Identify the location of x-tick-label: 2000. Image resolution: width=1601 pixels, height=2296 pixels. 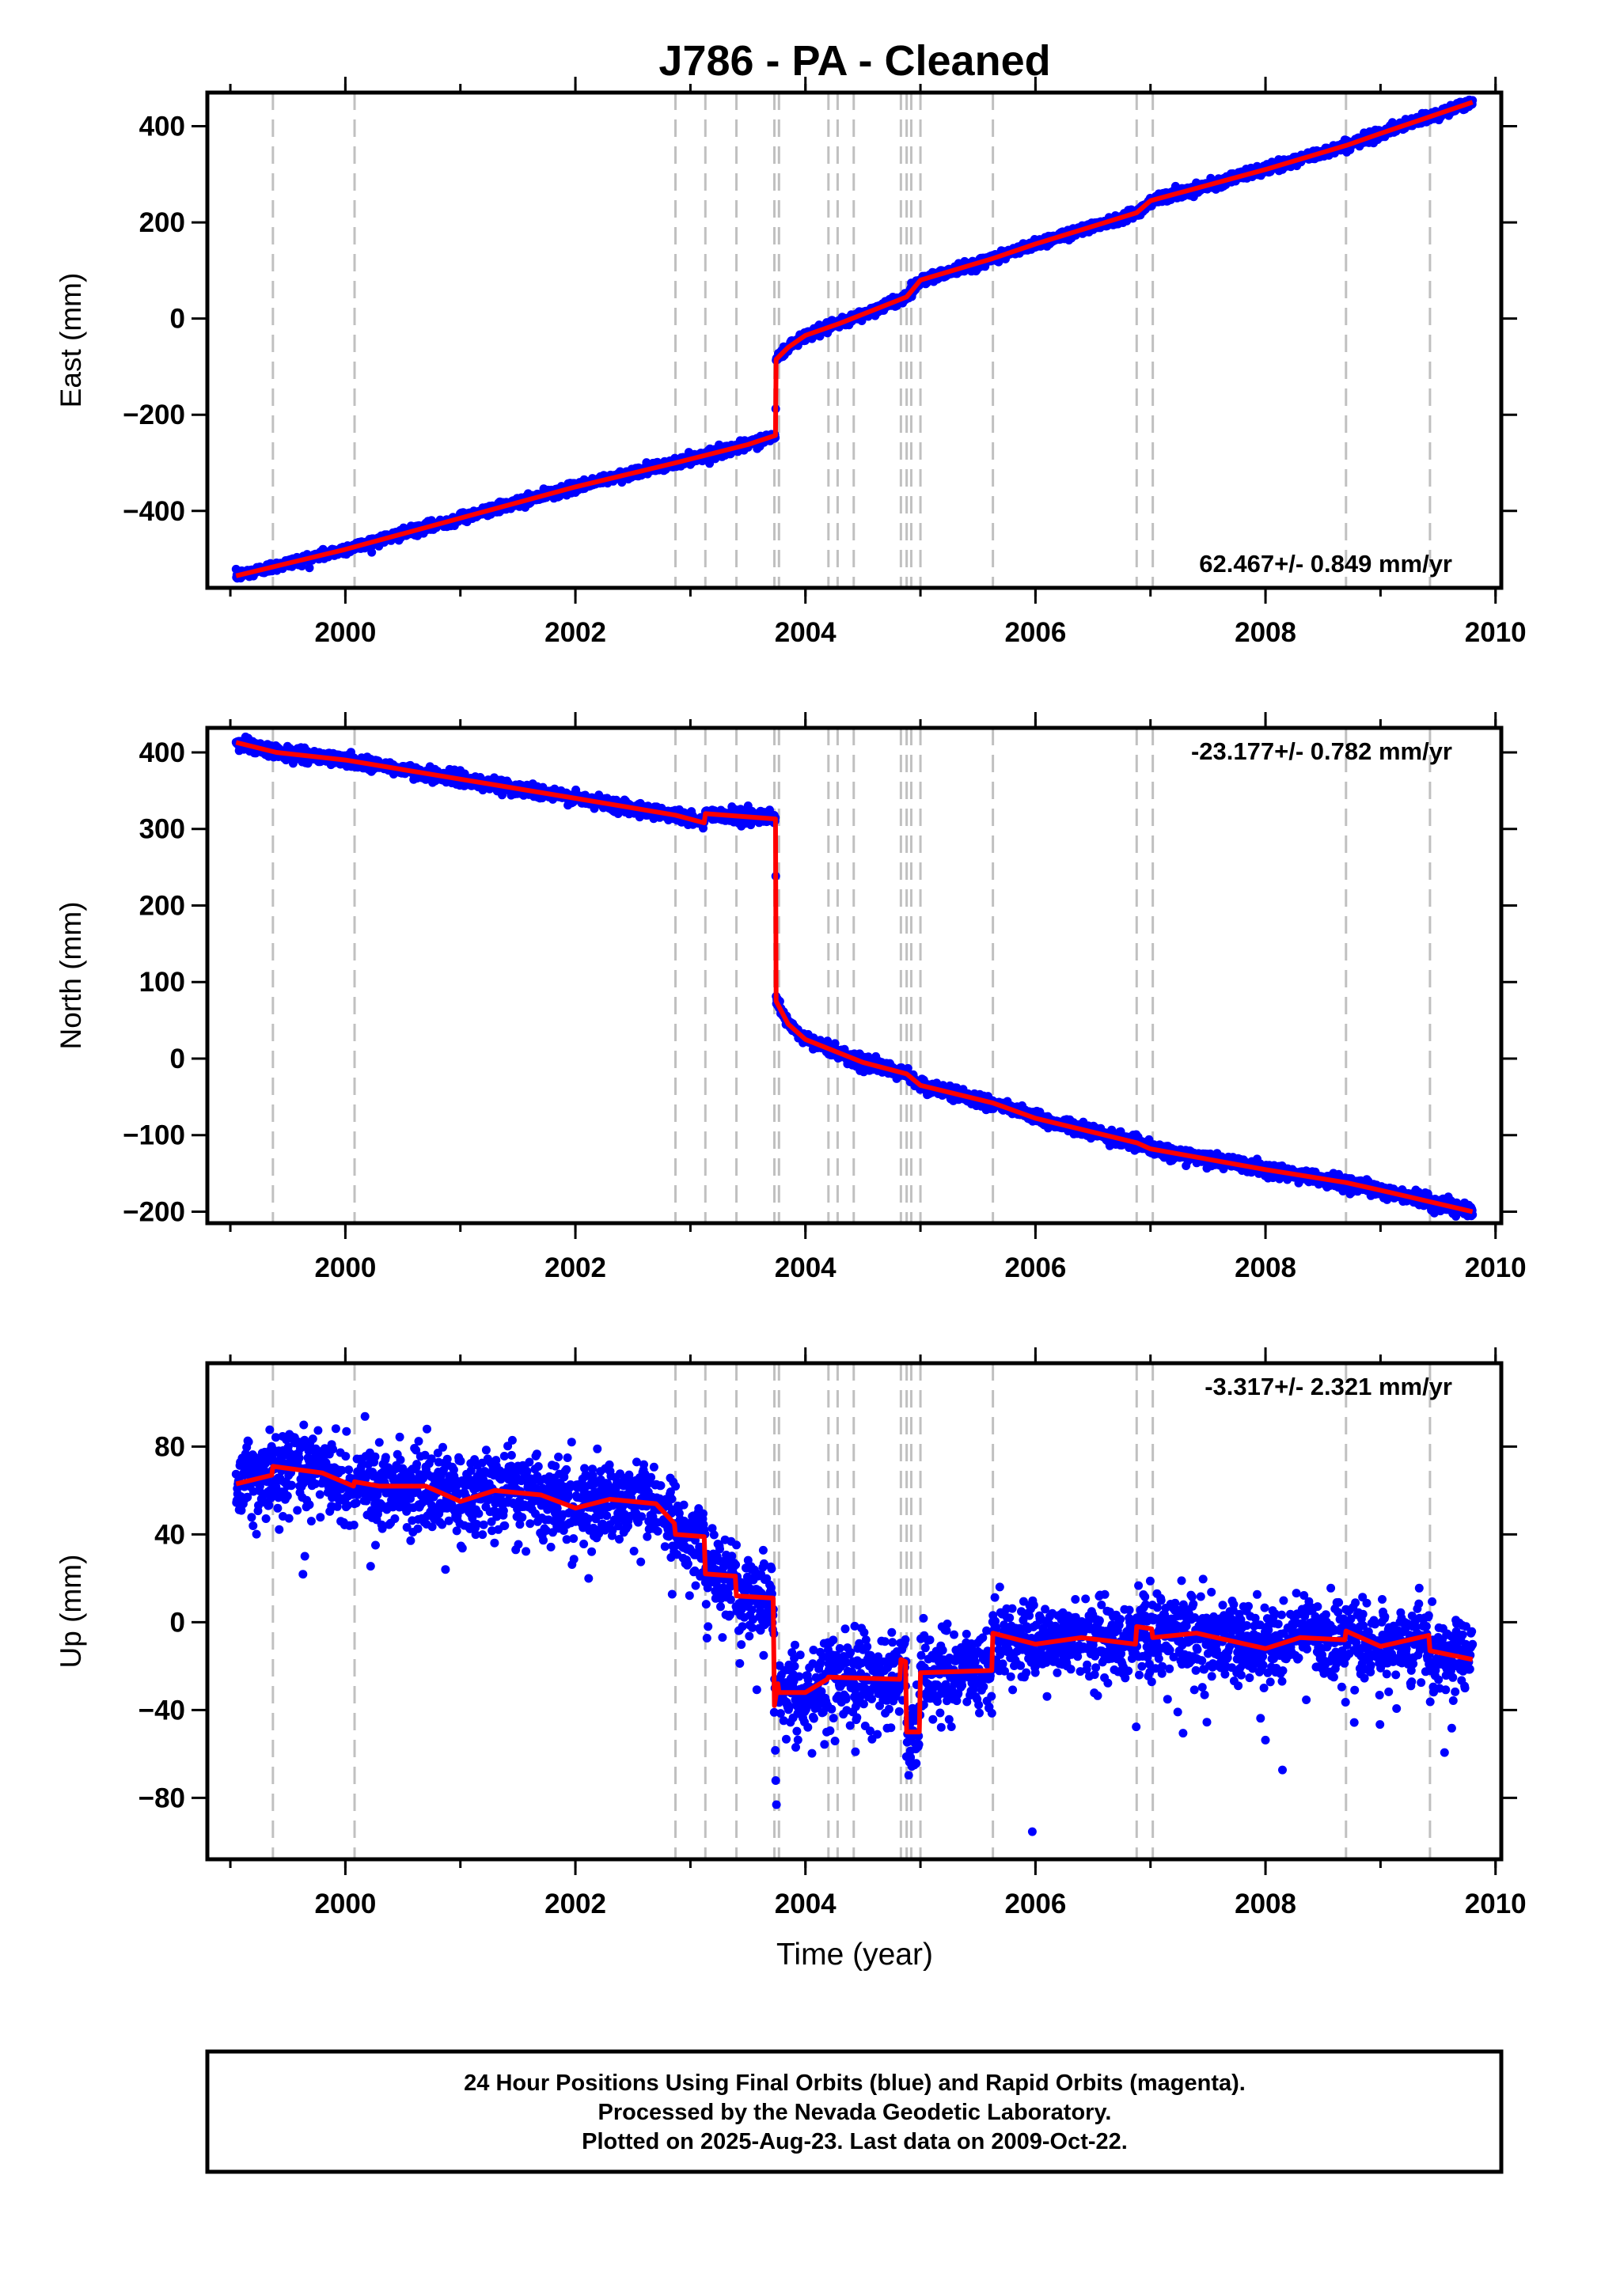
(345, 632).